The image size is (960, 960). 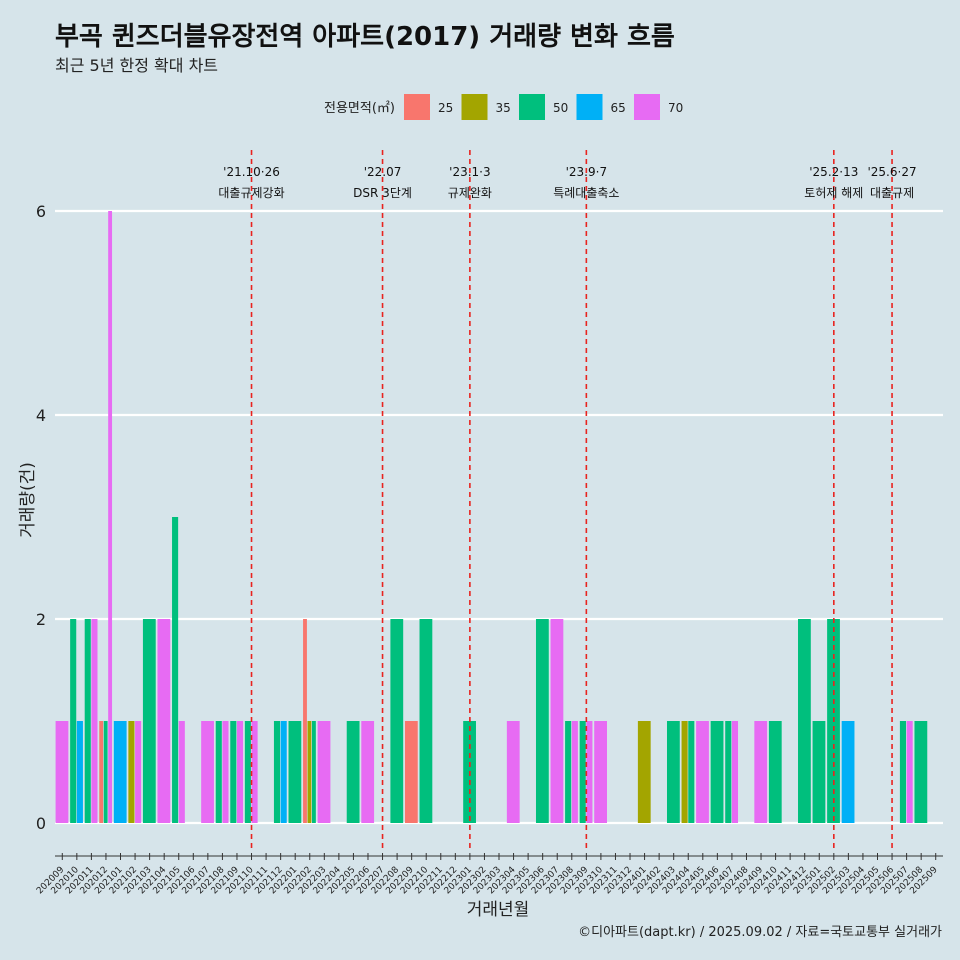 I want to click on legend-label-50: 50, so click(x=560, y=108).